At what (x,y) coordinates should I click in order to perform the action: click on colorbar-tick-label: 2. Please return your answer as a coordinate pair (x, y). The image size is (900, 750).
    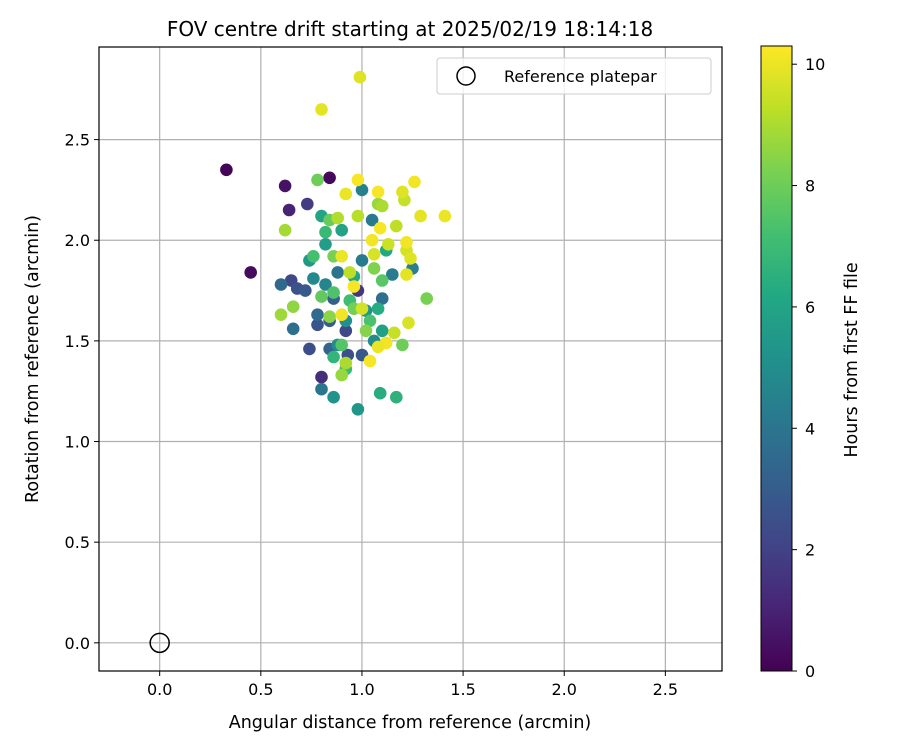
    Looking at the image, I should click on (810, 550).